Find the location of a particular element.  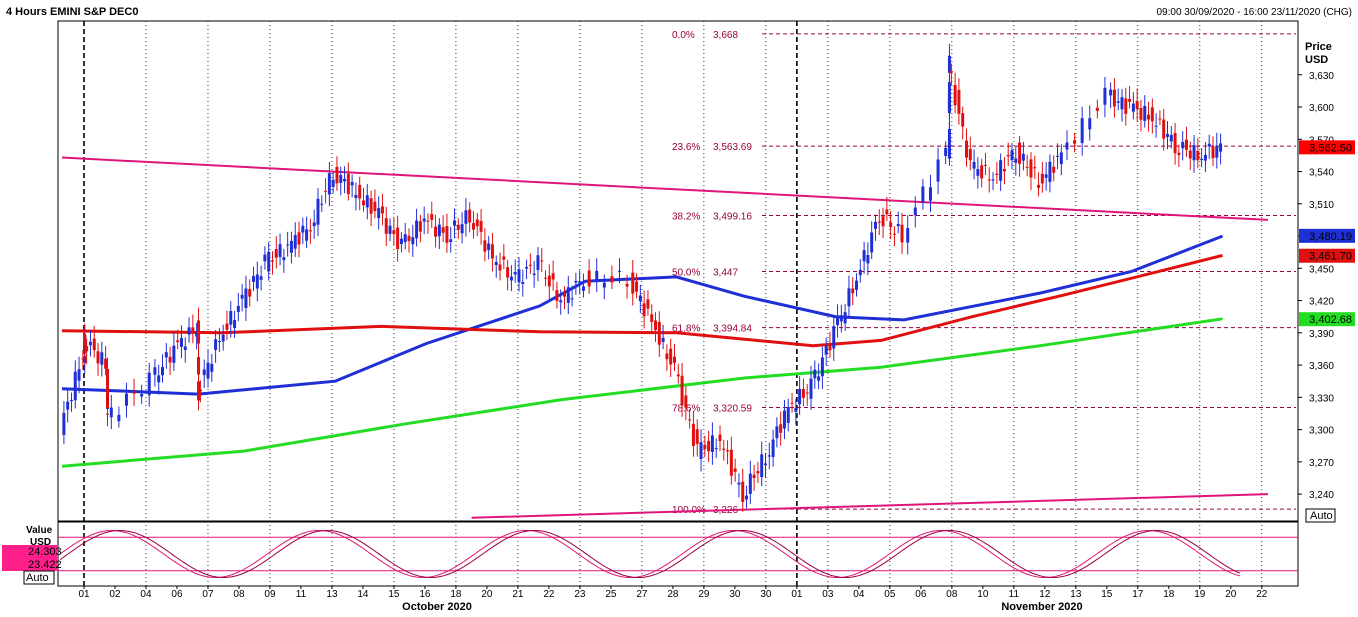

y-tick-label: 3,630 is located at coordinates (1321, 76).